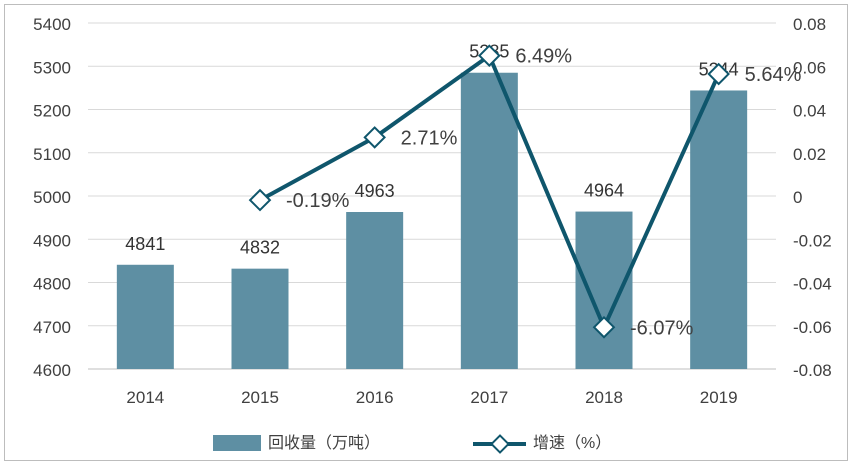 This screenshot has height=467, width=854. Describe the element at coordinates (145, 316) in the screenshot. I see `bar-2014` at that location.